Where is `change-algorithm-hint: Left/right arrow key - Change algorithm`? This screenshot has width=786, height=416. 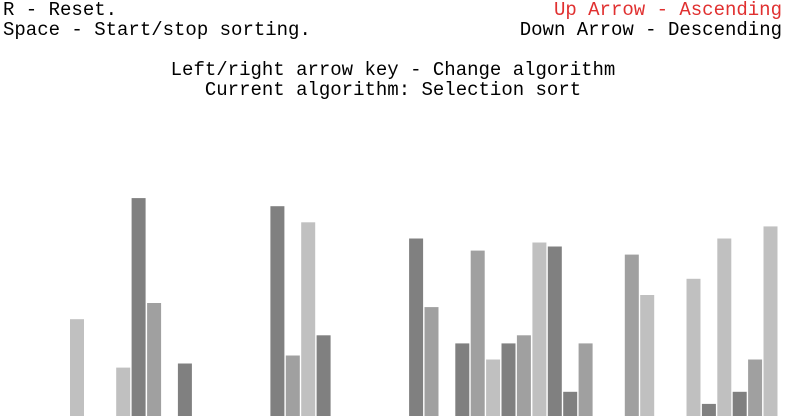
change-algorithm-hint: Left/right arrow key - Change algorithm is located at coordinates (393, 70).